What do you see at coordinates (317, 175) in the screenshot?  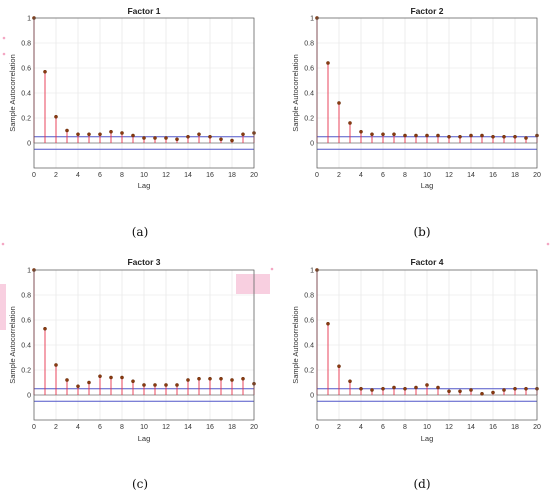 I see `x-tick-label: 0` at bounding box center [317, 175].